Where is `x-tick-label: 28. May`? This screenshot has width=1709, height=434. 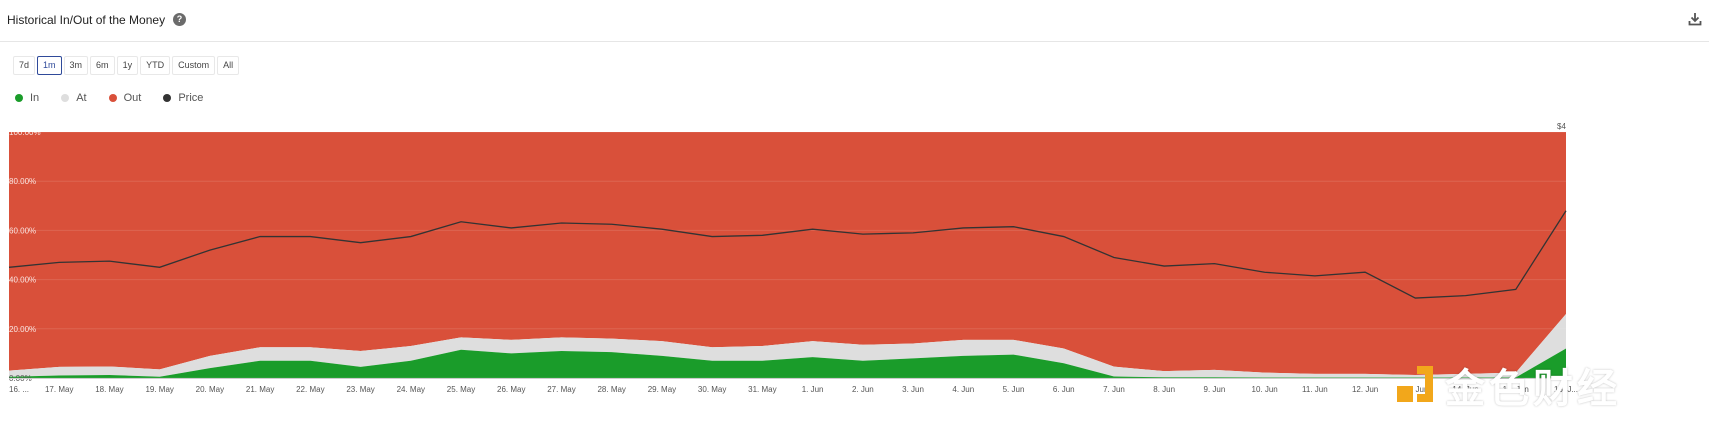 x-tick-label: 28. May is located at coordinates (611, 389).